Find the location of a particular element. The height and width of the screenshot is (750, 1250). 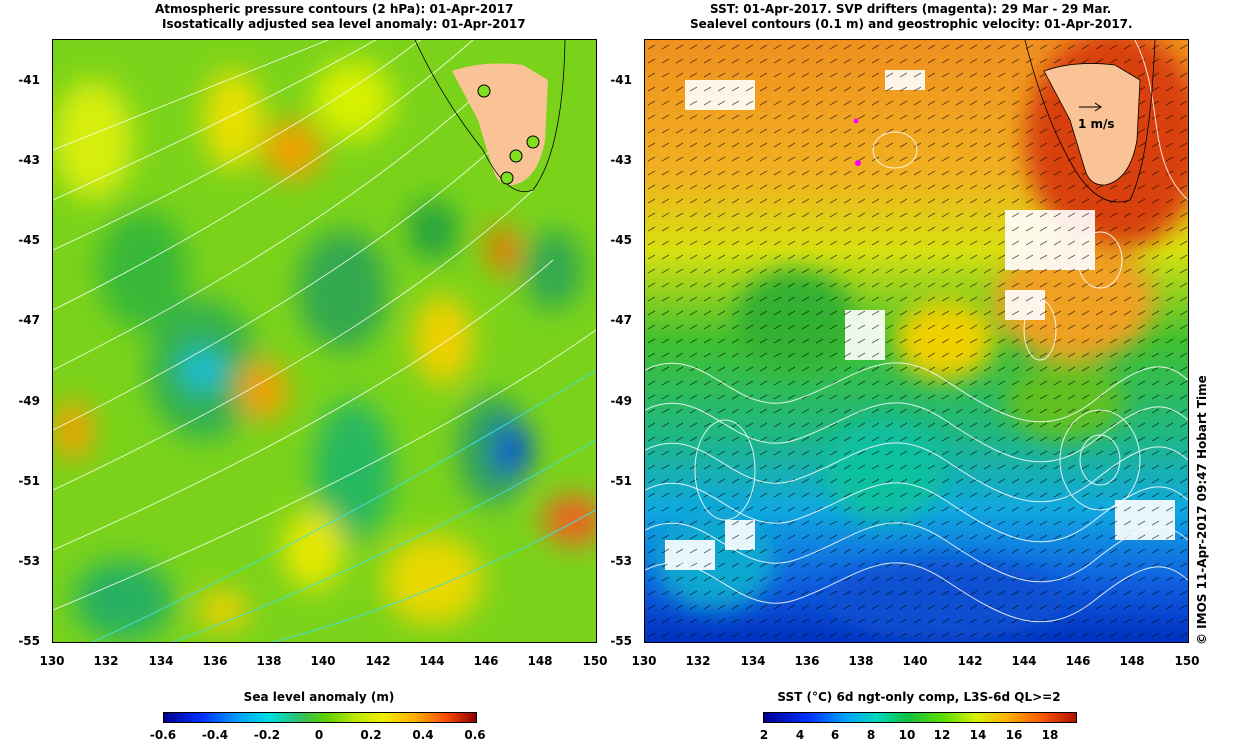

colorbar-tick: 14 is located at coordinates (978, 735).